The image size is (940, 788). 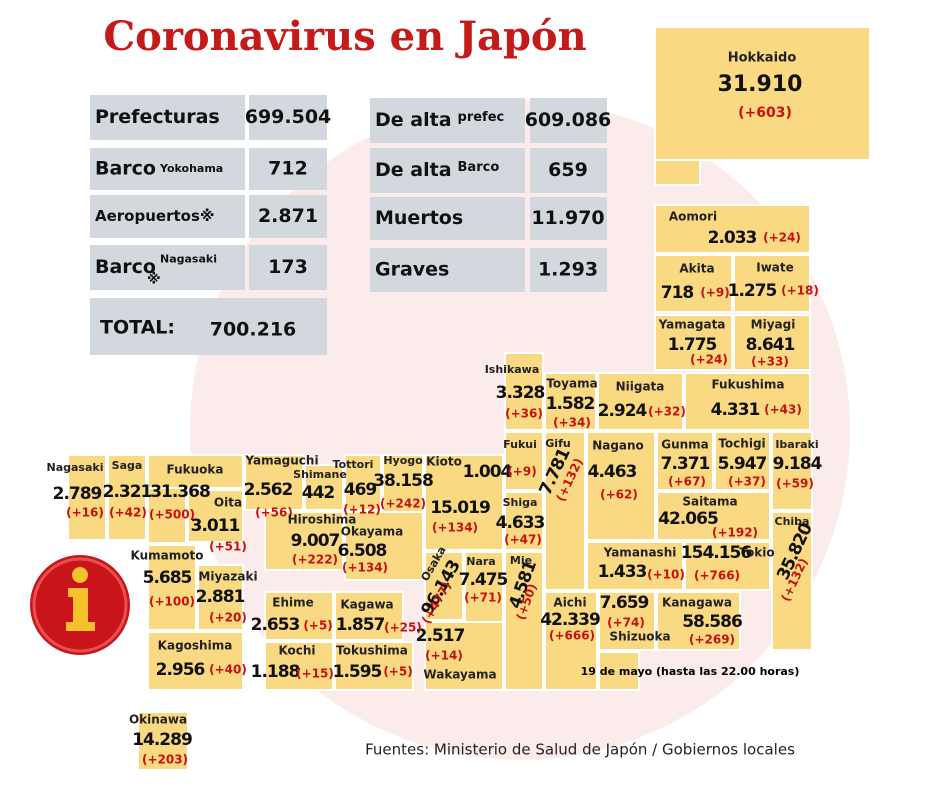 What do you see at coordinates (403, 504) in the screenshot?
I see `prefecture-change: (+242)` at bounding box center [403, 504].